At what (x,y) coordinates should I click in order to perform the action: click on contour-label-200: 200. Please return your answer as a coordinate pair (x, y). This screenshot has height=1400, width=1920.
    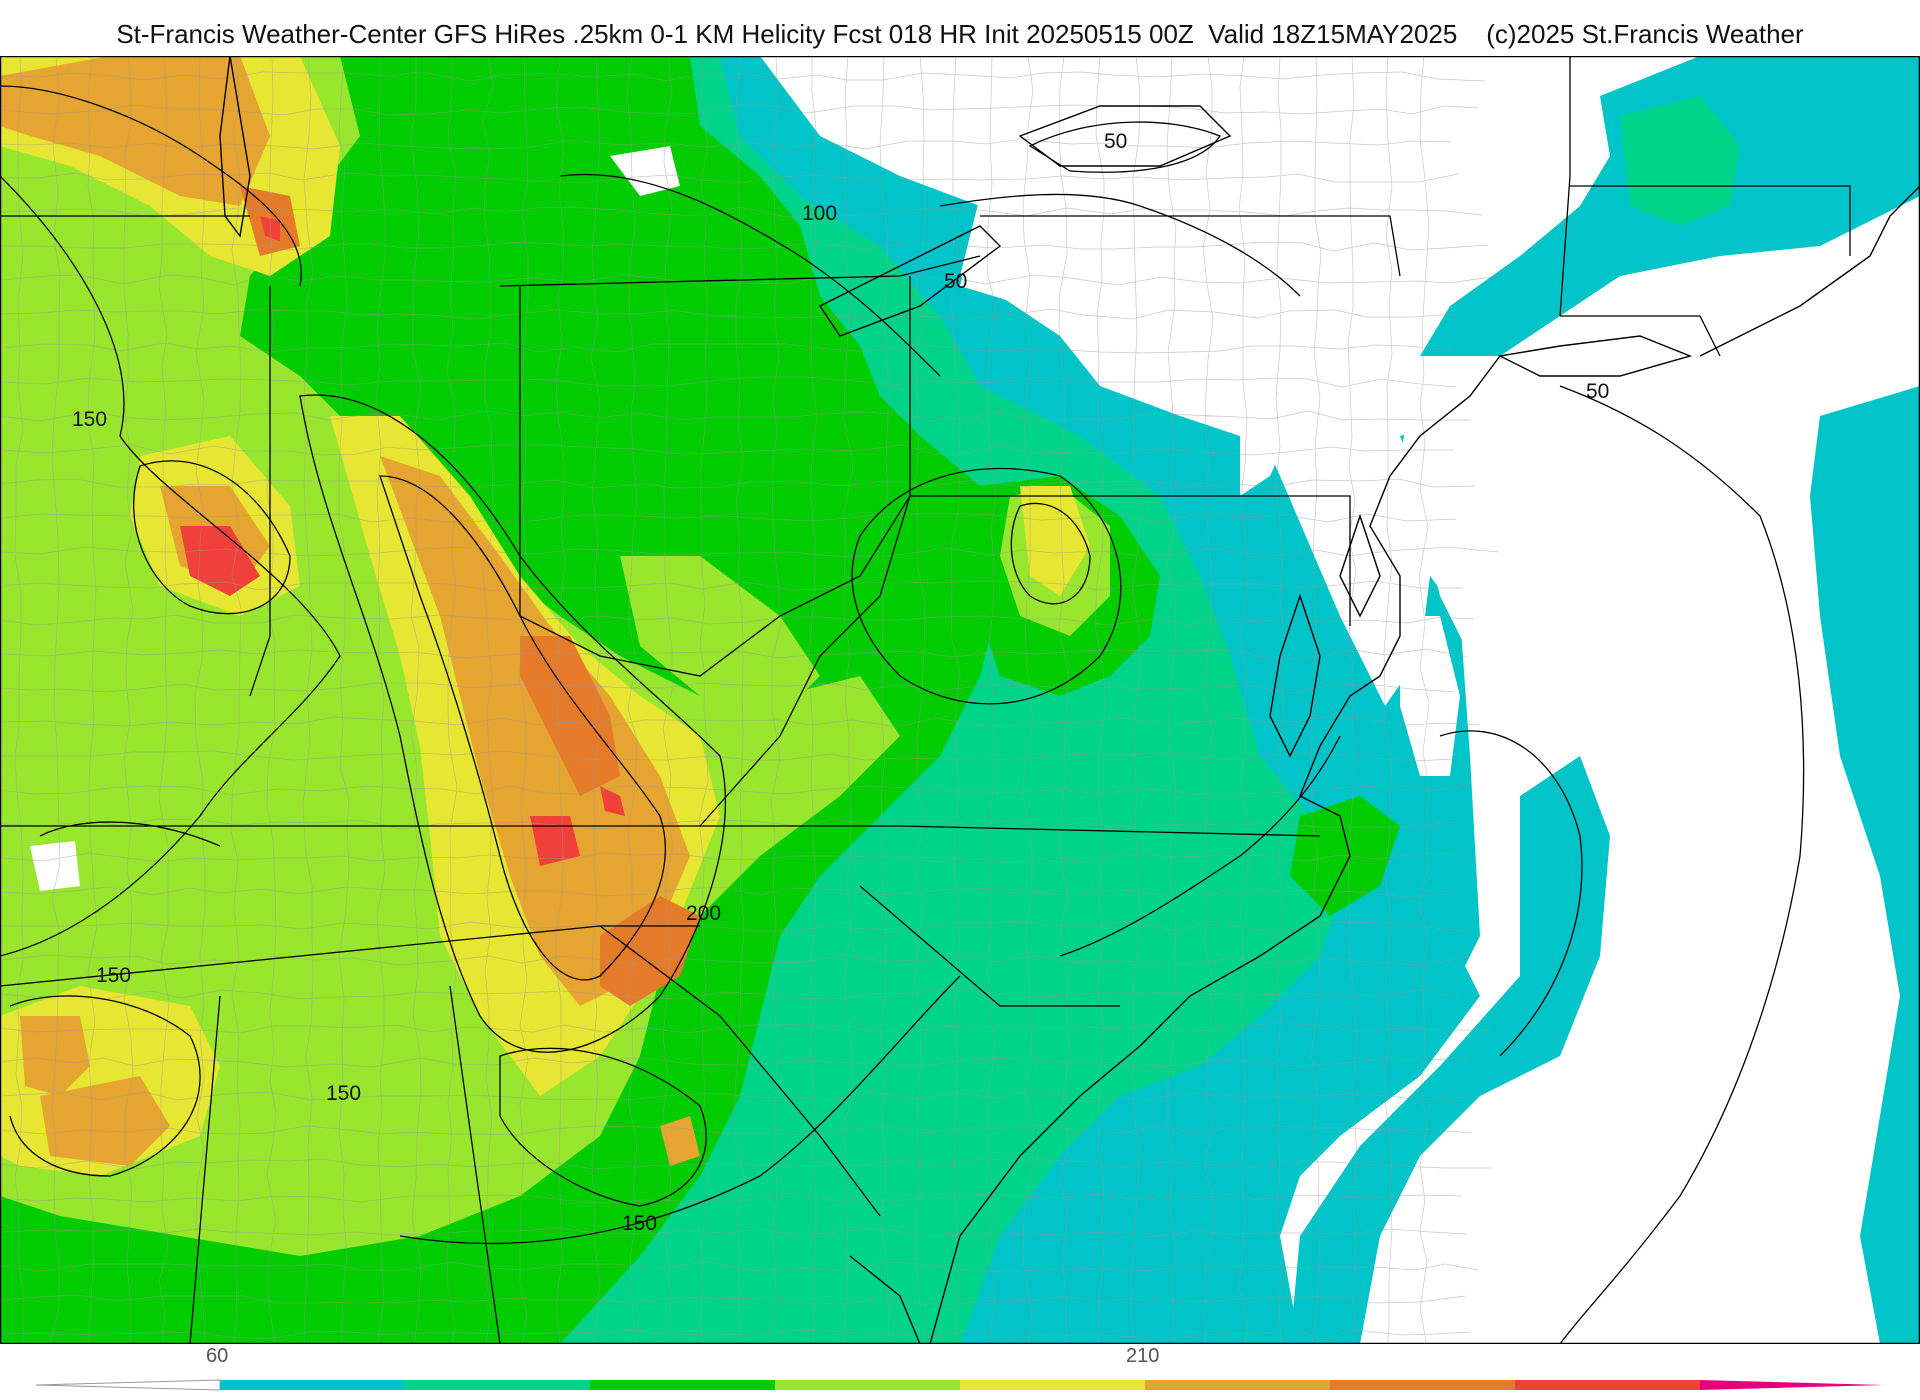
    Looking at the image, I should click on (703, 913).